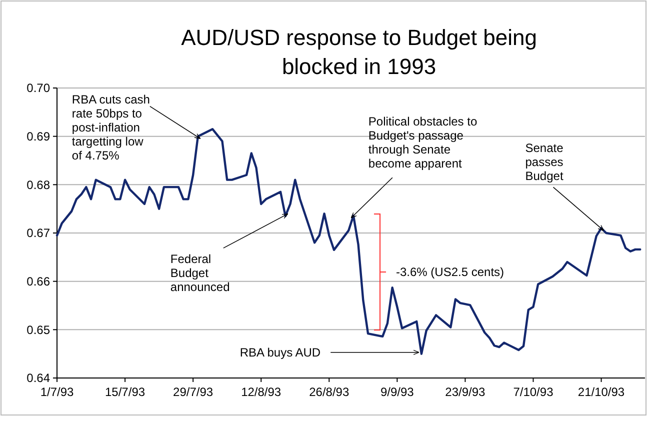 The width and height of the screenshot is (657, 424). What do you see at coordinates (601, 392) in the screenshot?
I see `x-tick-label: 21/10/93` at bounding box center [601, 392].